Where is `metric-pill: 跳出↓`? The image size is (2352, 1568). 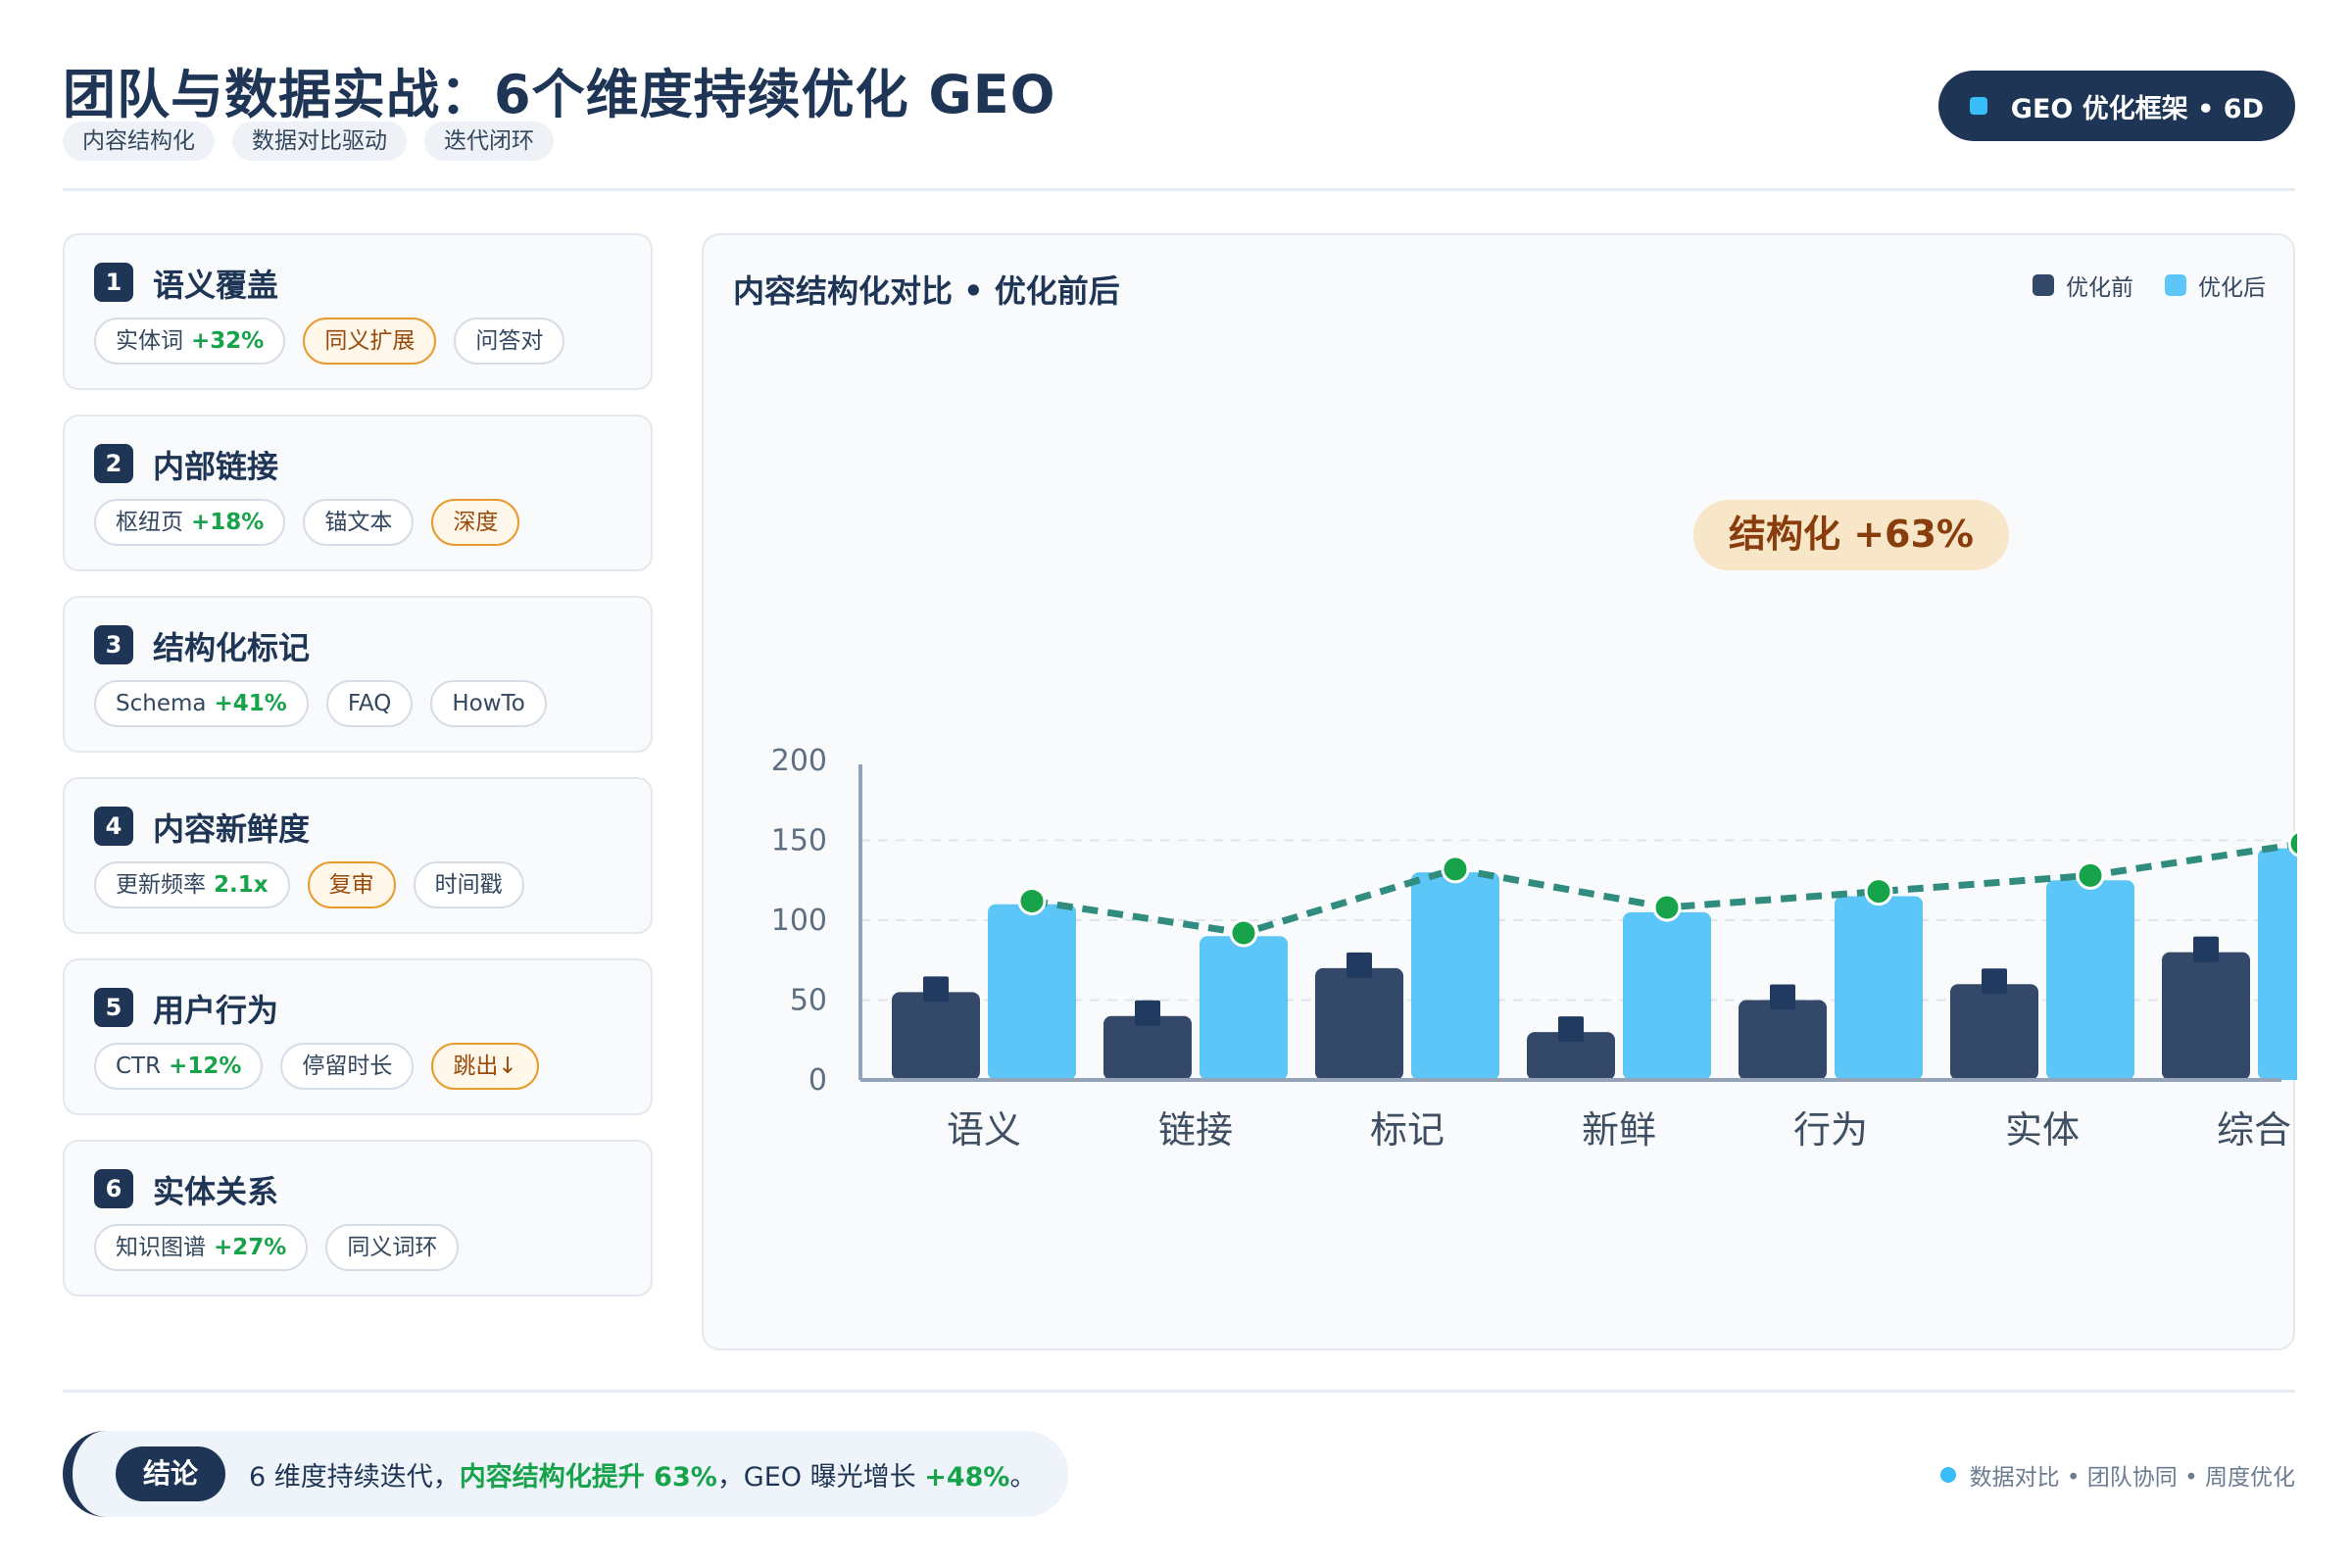 metric-pill: 跳出↓ is located at coordinates (485, 1066).